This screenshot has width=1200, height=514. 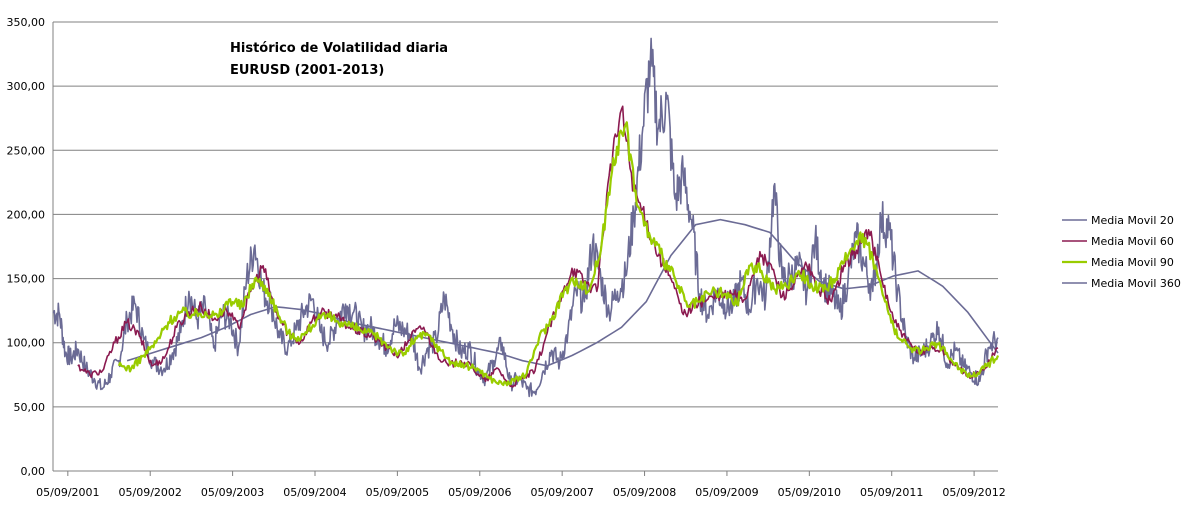 I want to click on x-tick-label: 05/09/2002, so click(x=150, y=492).